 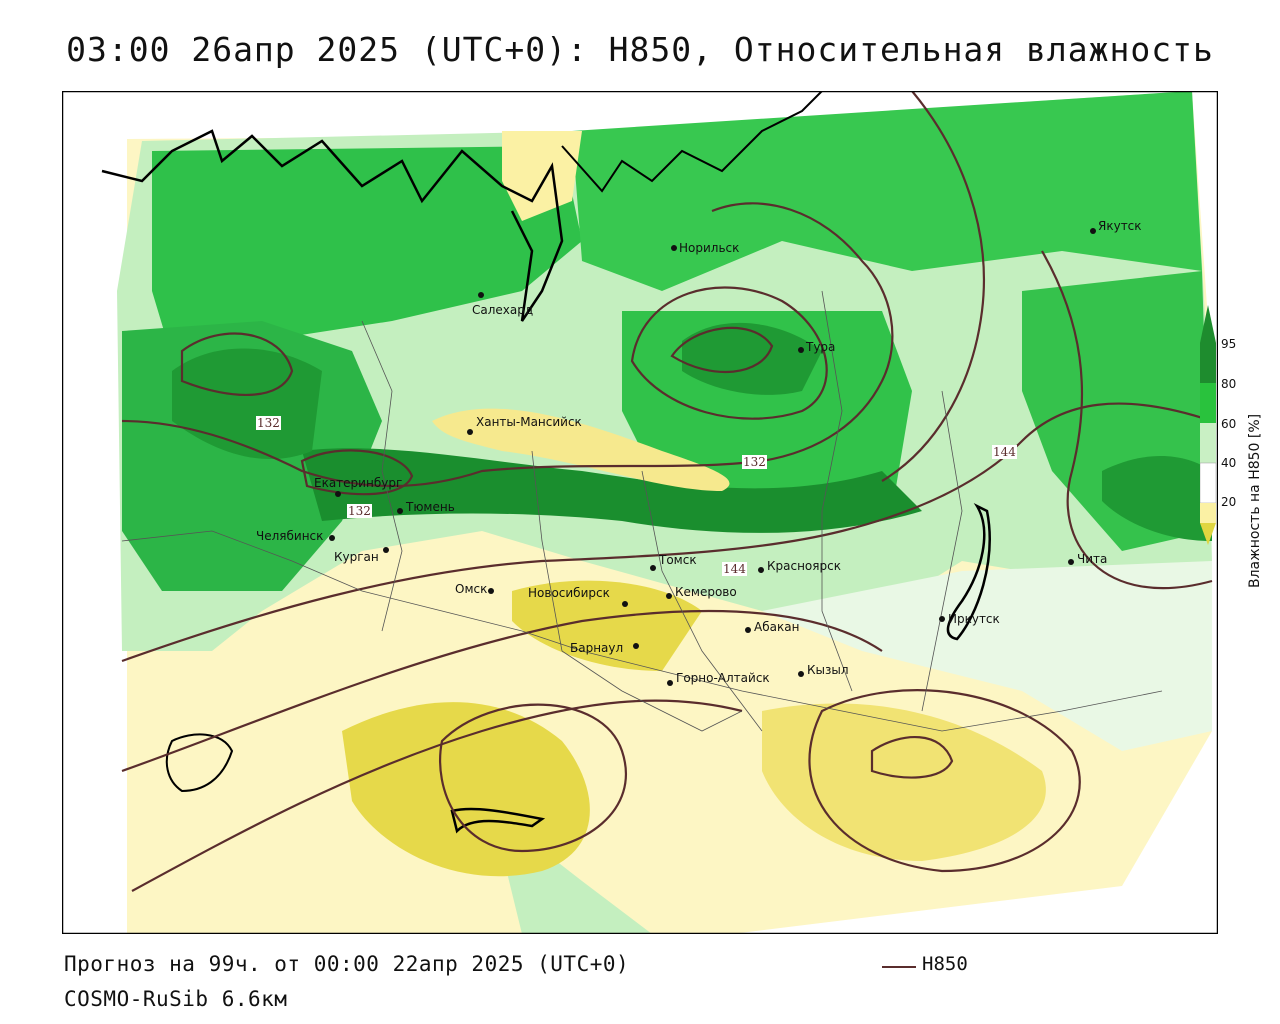 What do you see at coordinates (400, 511) in the screenshot?
I see `city-dot-tyumen` at bounding box center [400, 511].